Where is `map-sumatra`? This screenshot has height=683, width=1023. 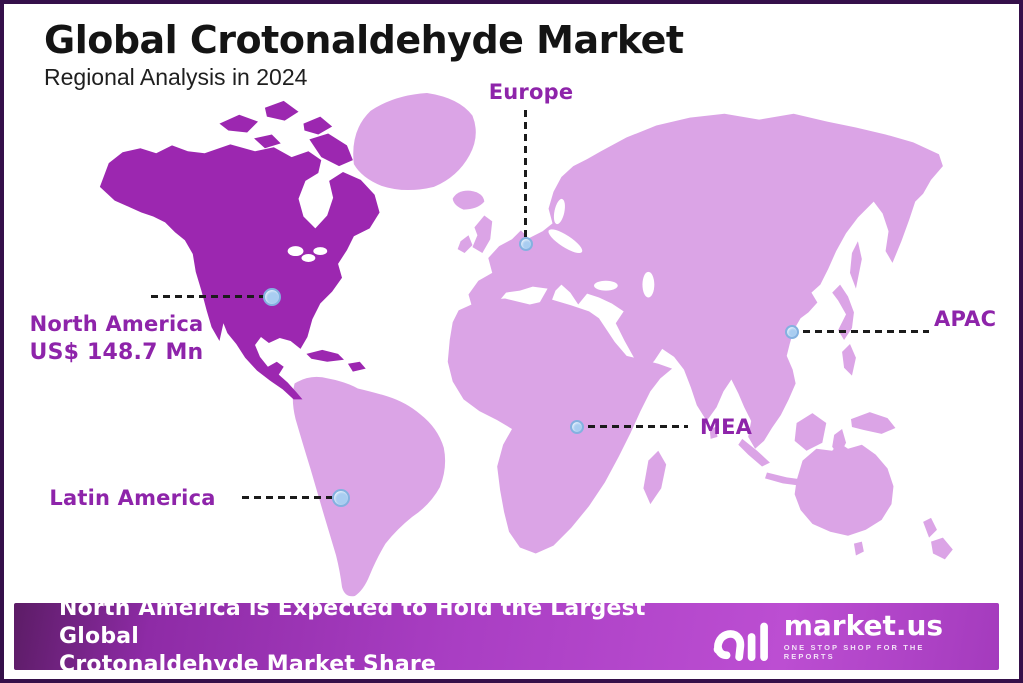
map-sumatra is located at coordinates (754, 452).